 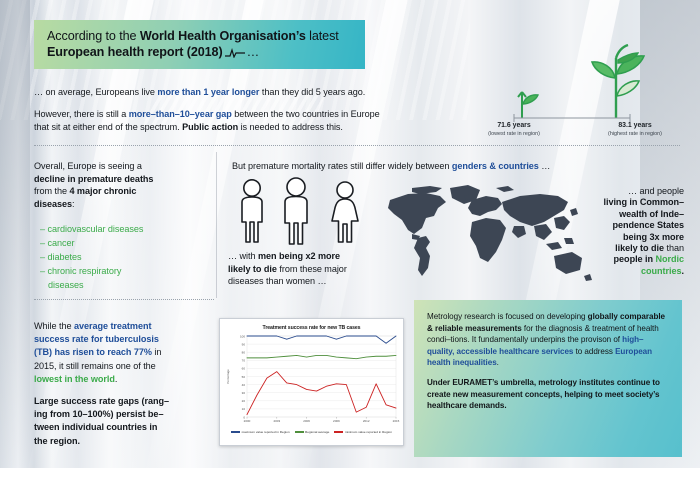 I want to click on chronic-lead-bold: decline in premature deaths, so click(x=94, y=178).